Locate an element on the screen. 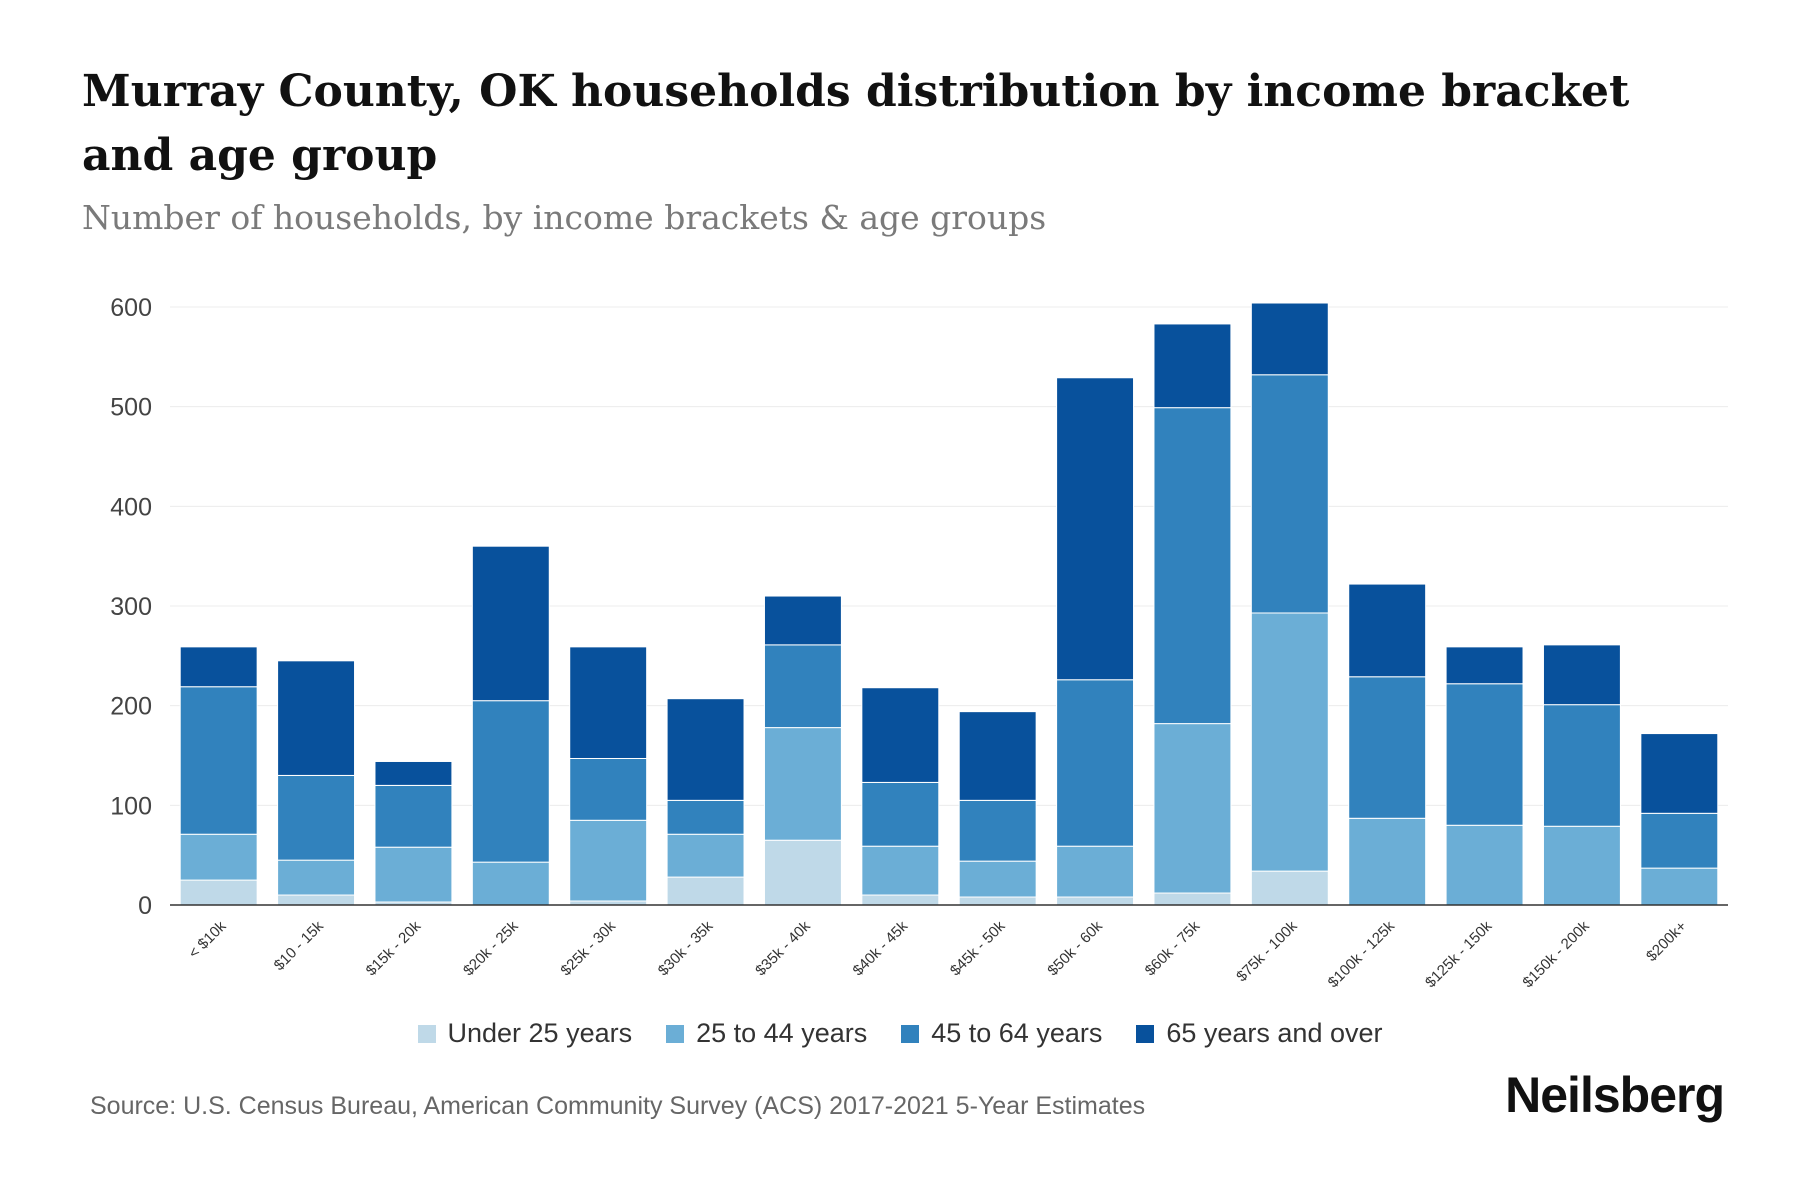 The height and width of the screenshot is (1200, 1800). legend-label-under-25: Under 25 years is located at coordinates (540, 1033).